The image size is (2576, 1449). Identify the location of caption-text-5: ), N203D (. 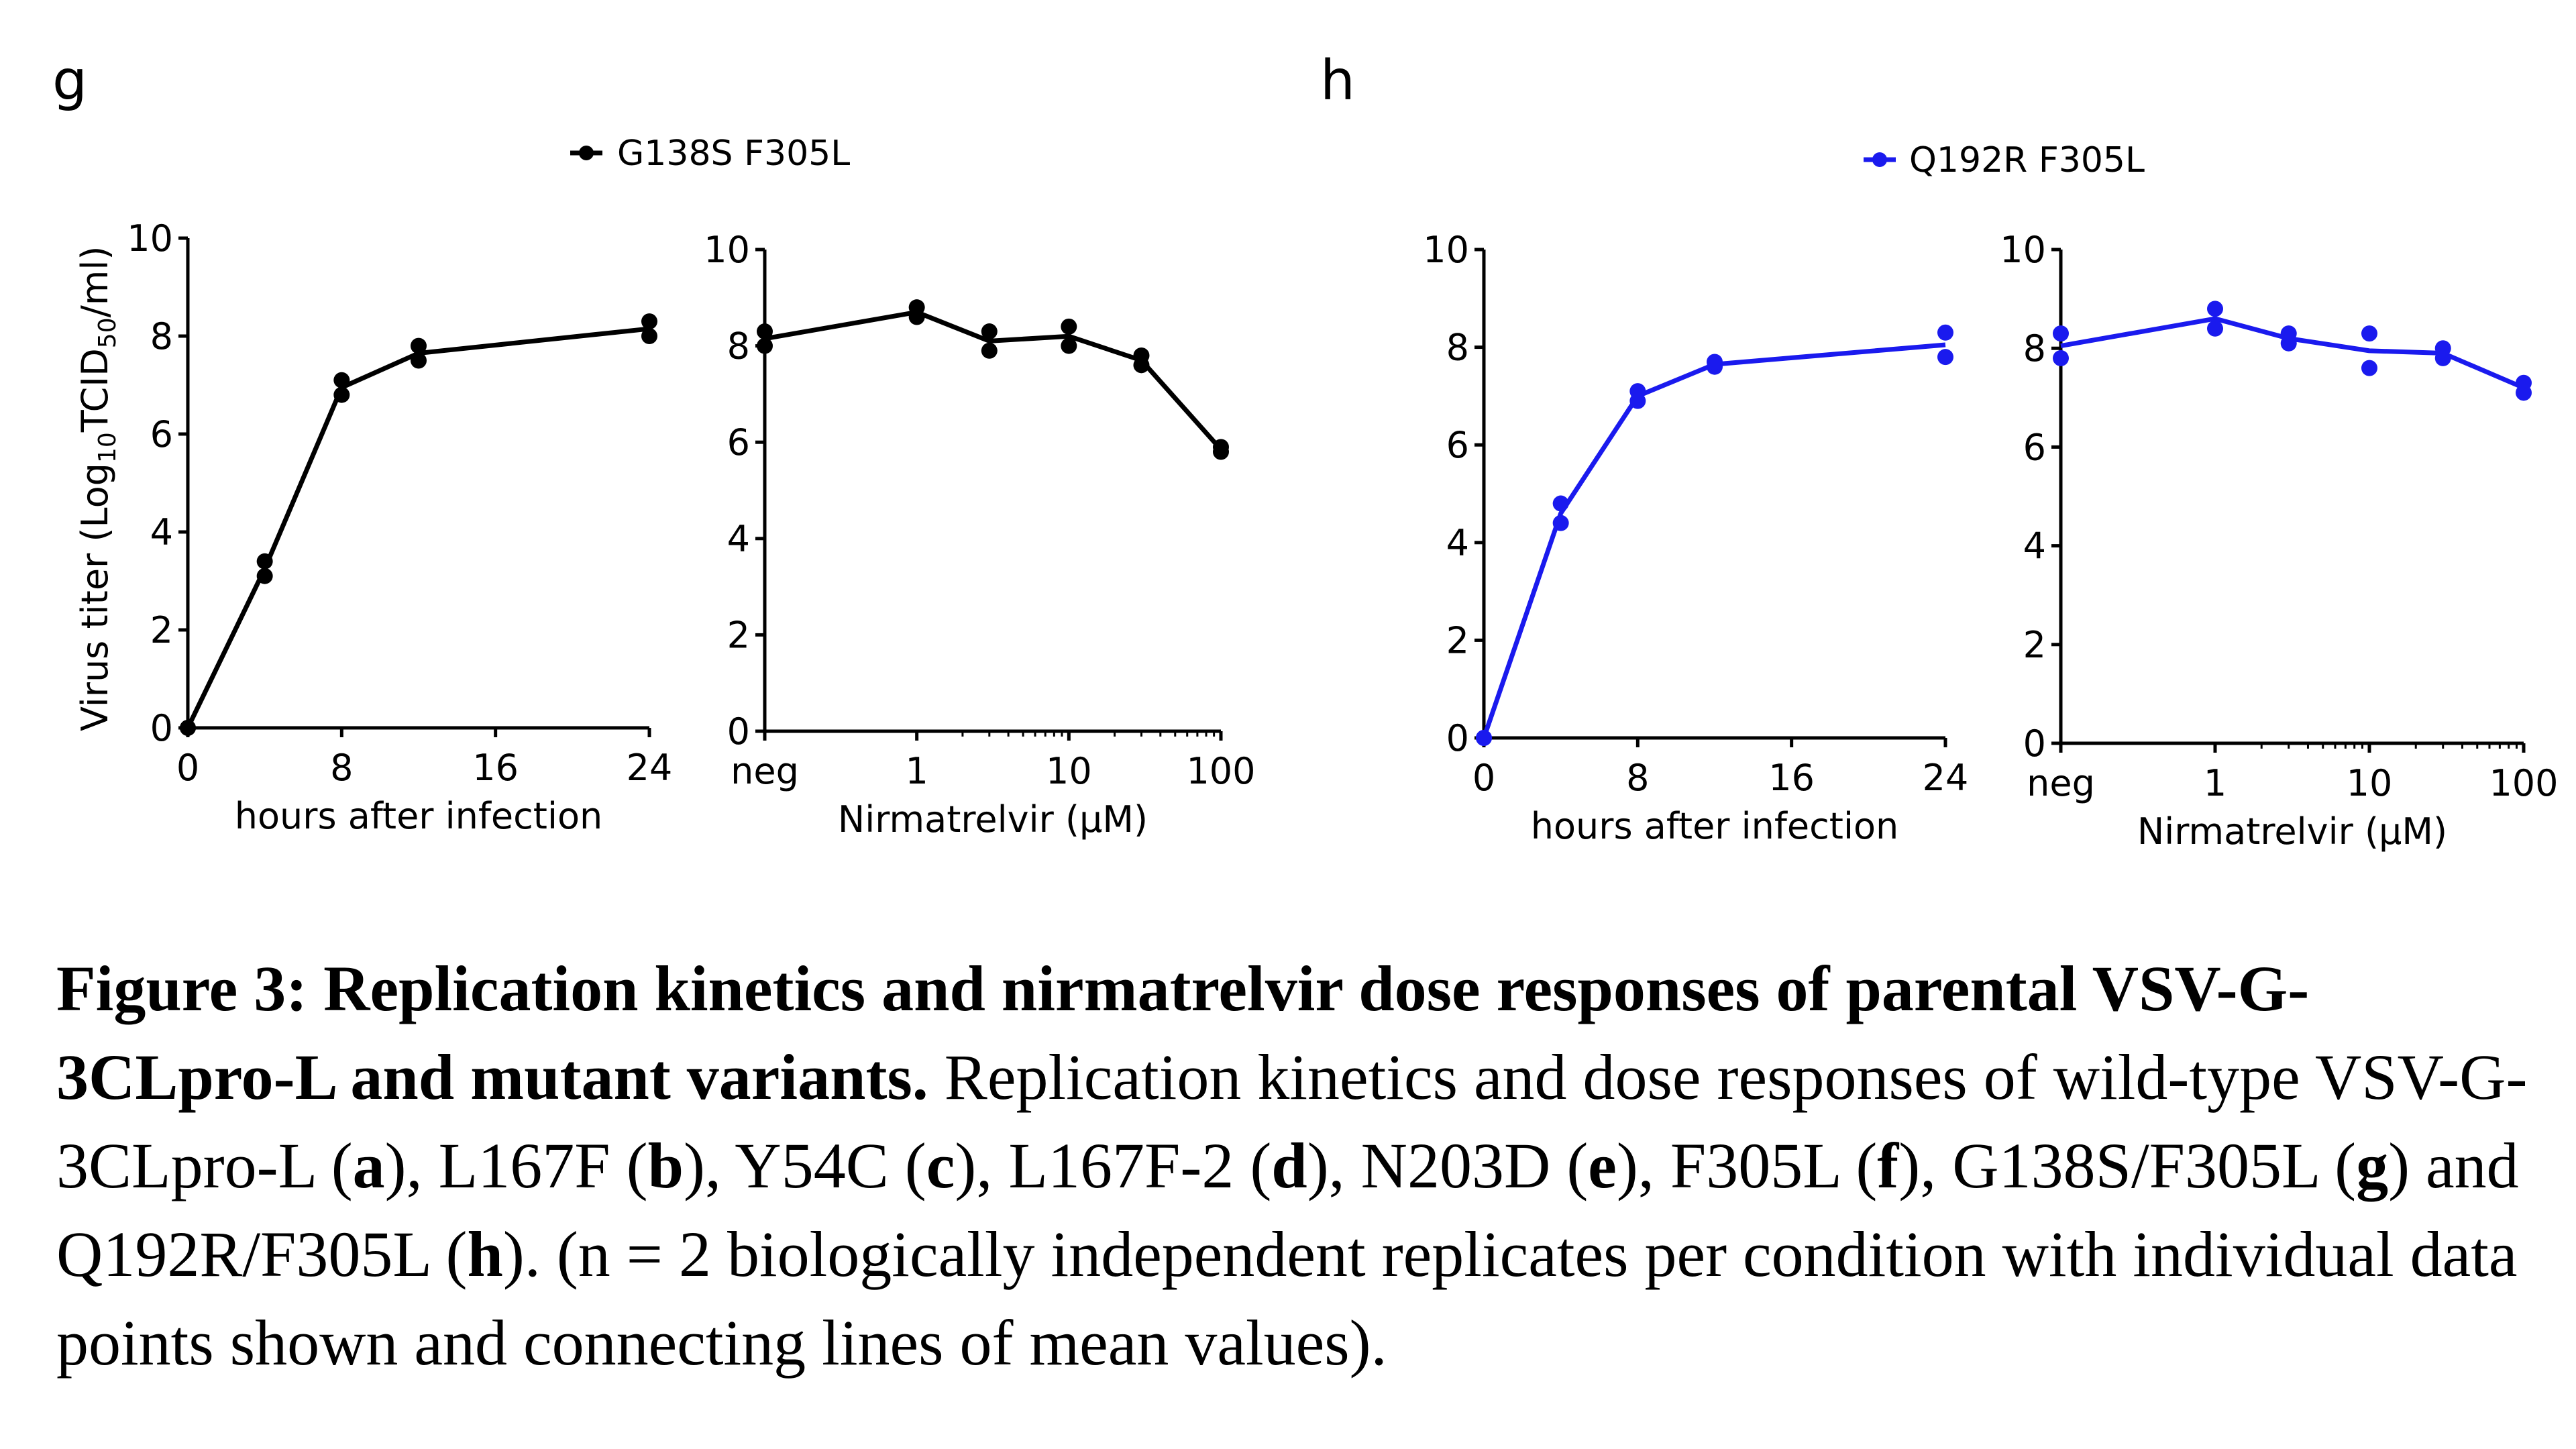
(1448, 1165).